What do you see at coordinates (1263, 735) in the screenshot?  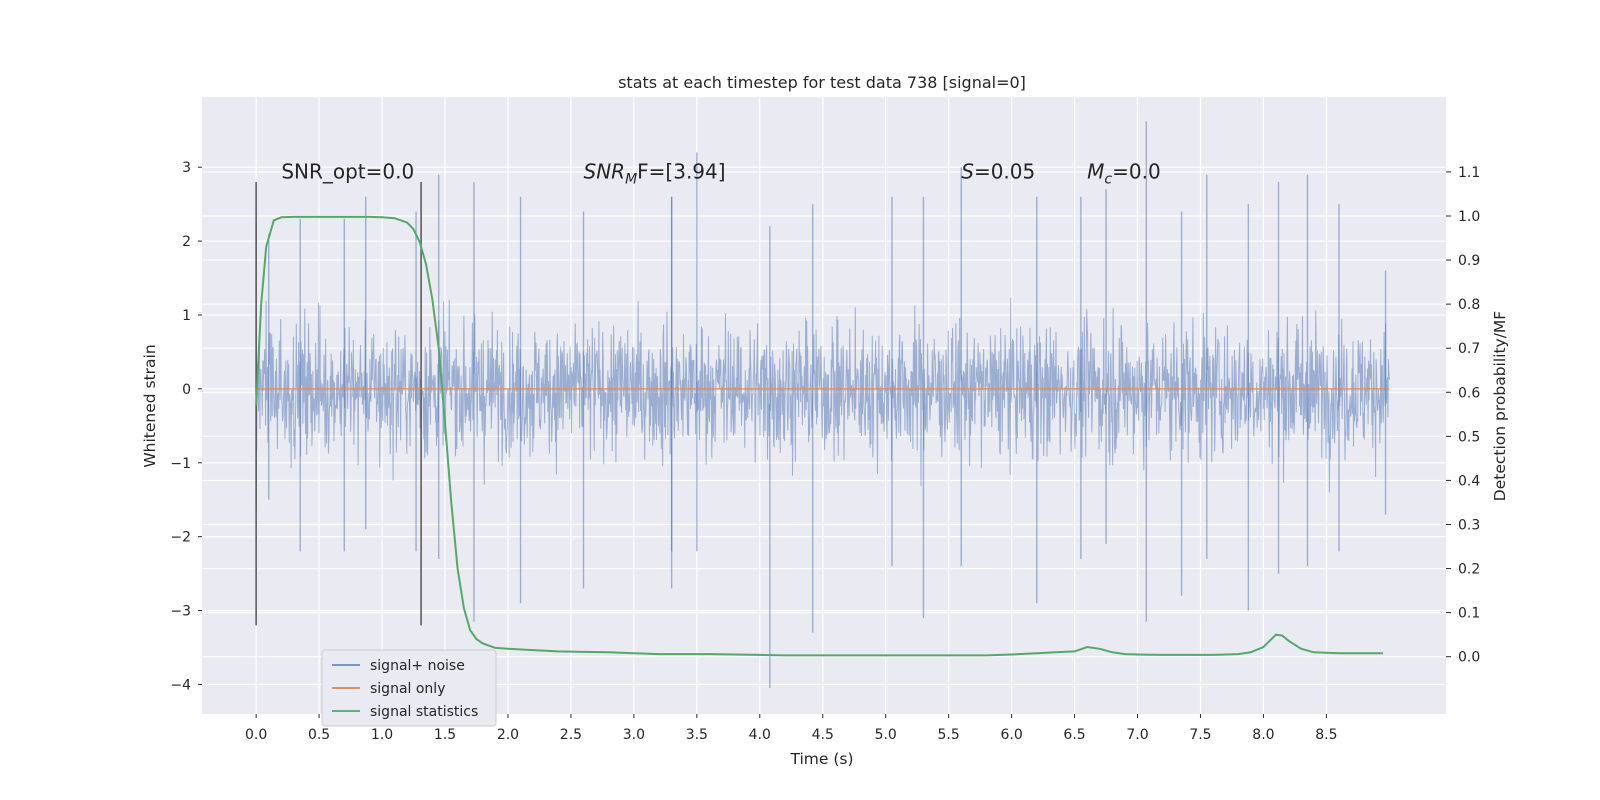 I see `x-tick-label: 8.0` at bounding box center [1263, 735].